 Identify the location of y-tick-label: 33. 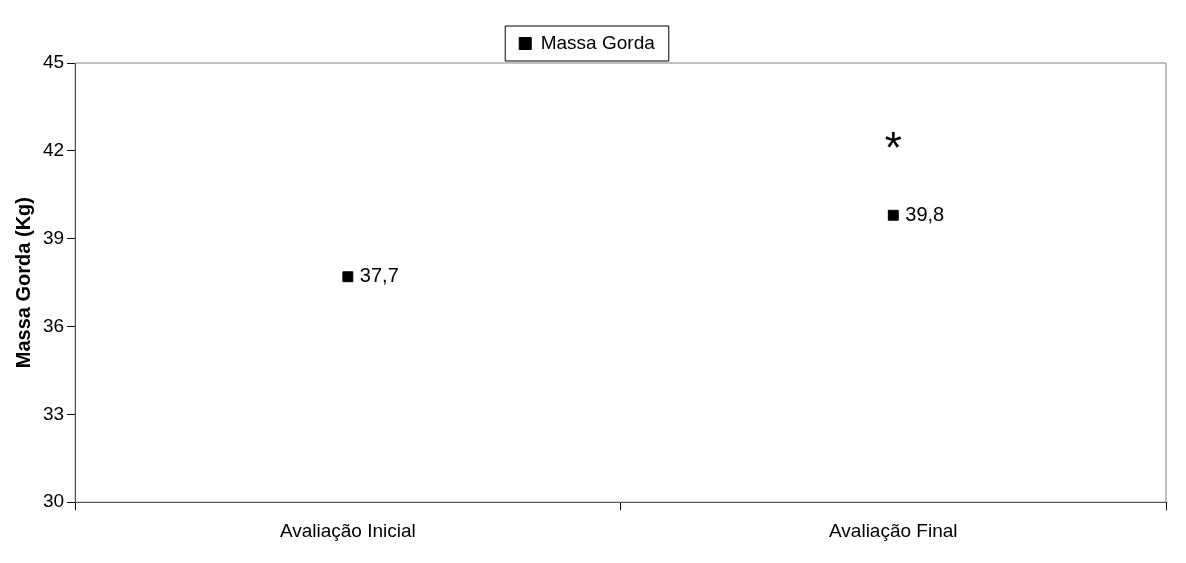
(53, 413).